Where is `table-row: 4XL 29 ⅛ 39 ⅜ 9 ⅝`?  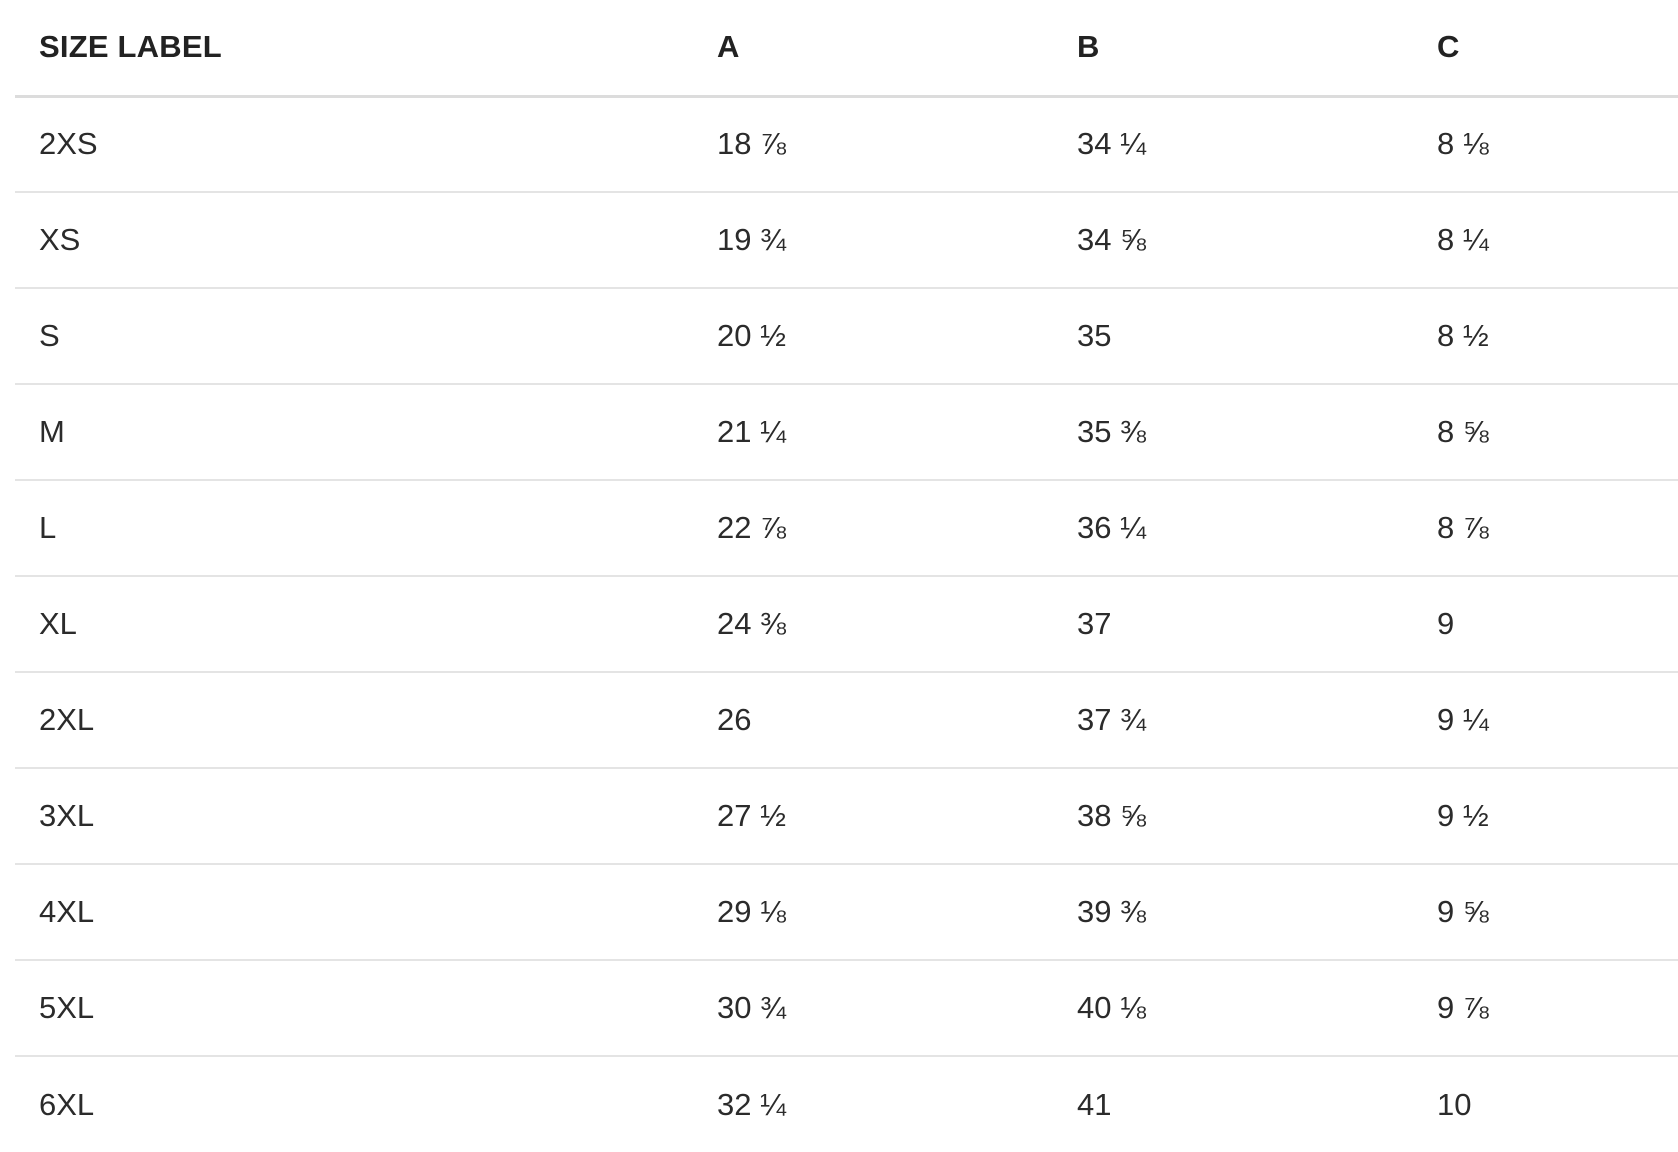
table-row: 4XL 29 ⅛ 39 ⅜ 9 ⅝ is located at coordinates (846, 912).